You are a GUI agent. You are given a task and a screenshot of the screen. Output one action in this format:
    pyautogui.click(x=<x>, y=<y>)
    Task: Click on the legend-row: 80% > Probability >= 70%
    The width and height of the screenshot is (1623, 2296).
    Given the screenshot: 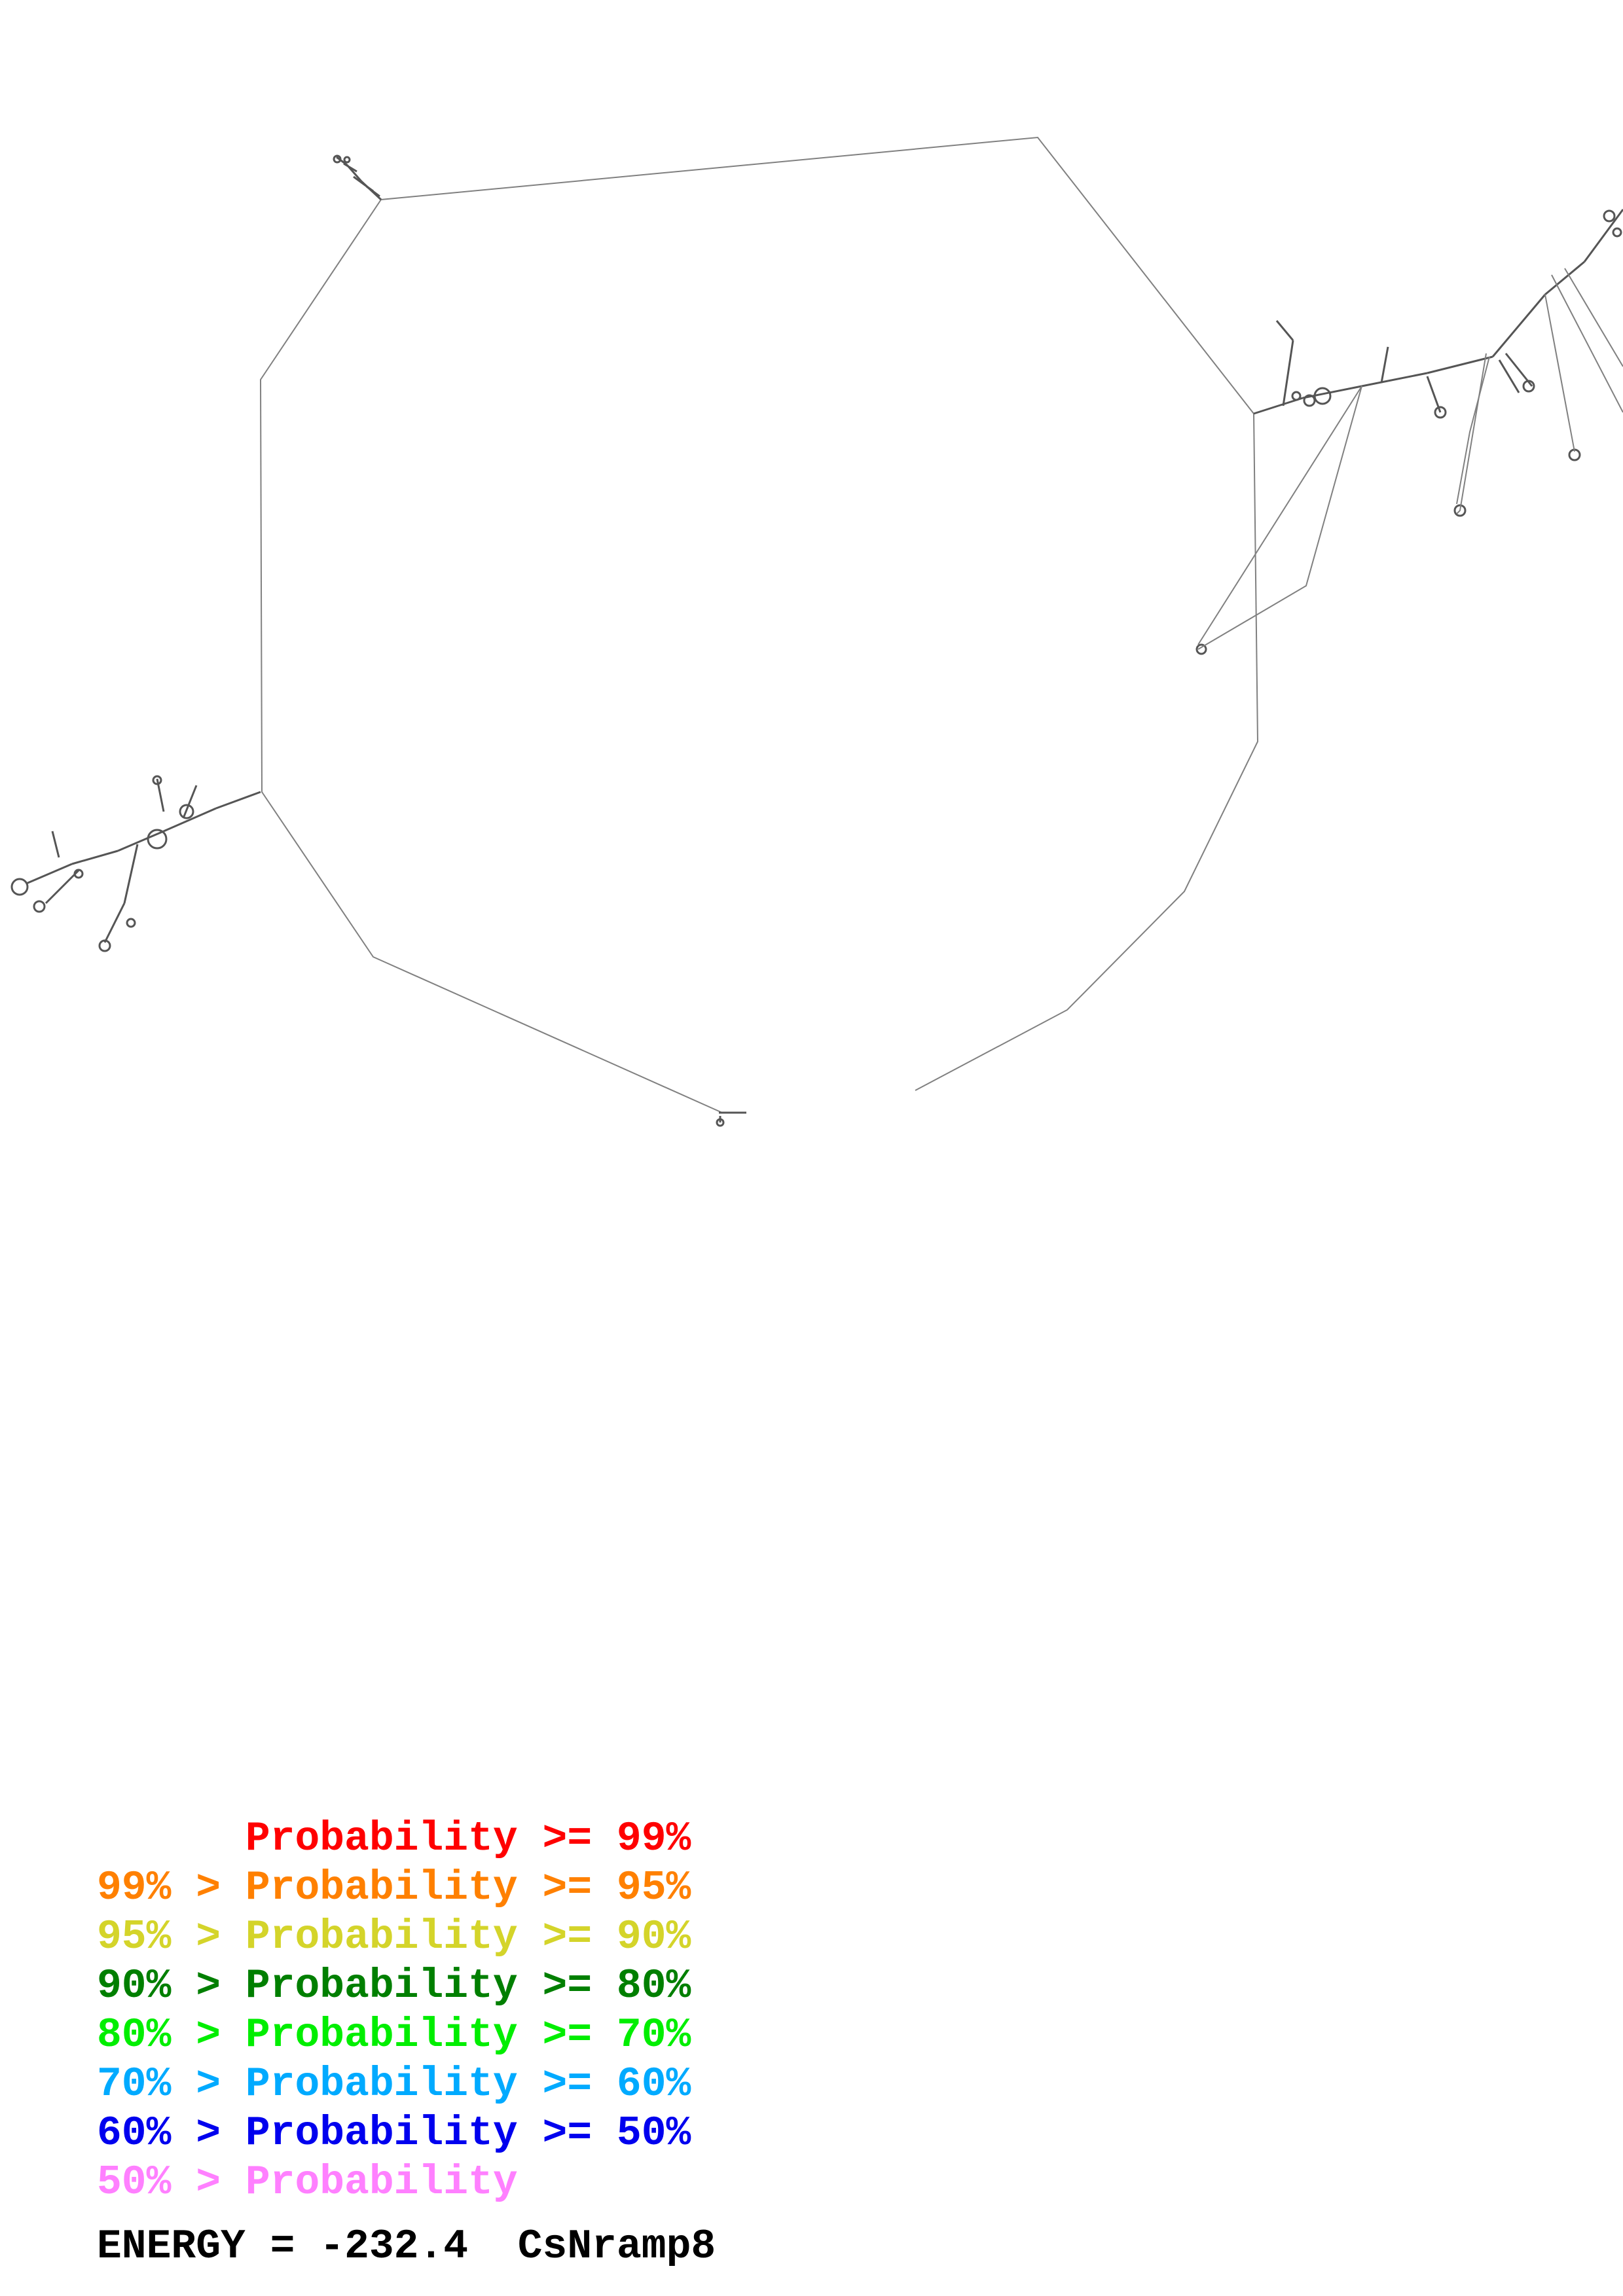 What is the action you would take?
    pyautogui.click(x=394, y=2035)
    